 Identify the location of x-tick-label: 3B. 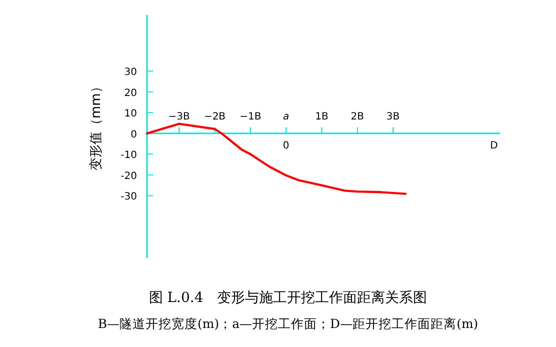
(393, 116).